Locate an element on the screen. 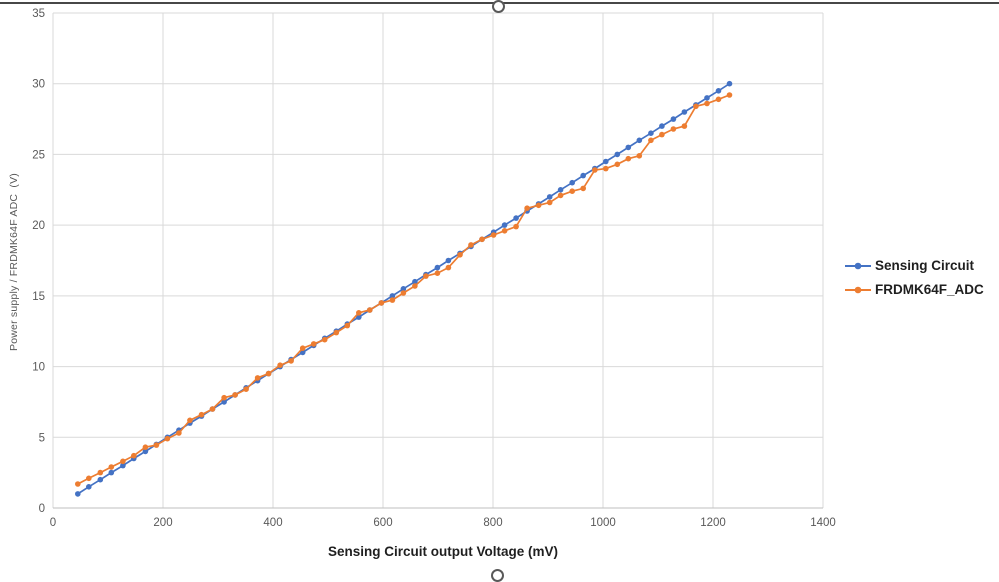  resize-handle-top-icon is located at coordinates (498, 6).